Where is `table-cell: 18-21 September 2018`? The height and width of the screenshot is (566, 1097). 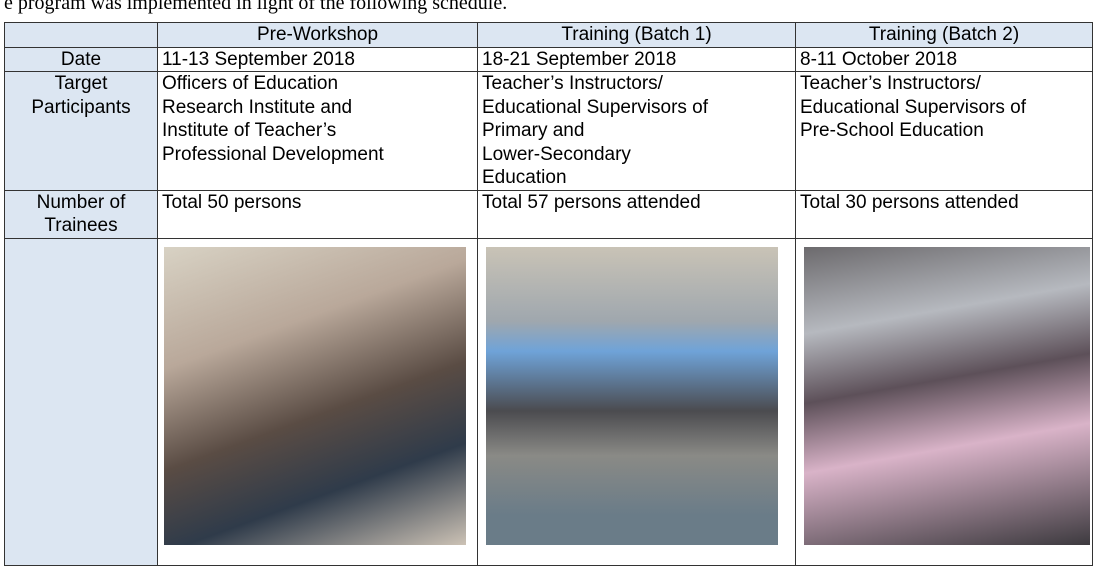 table-cell: 18-21 September 2018 is located at coordinates (636, 59).